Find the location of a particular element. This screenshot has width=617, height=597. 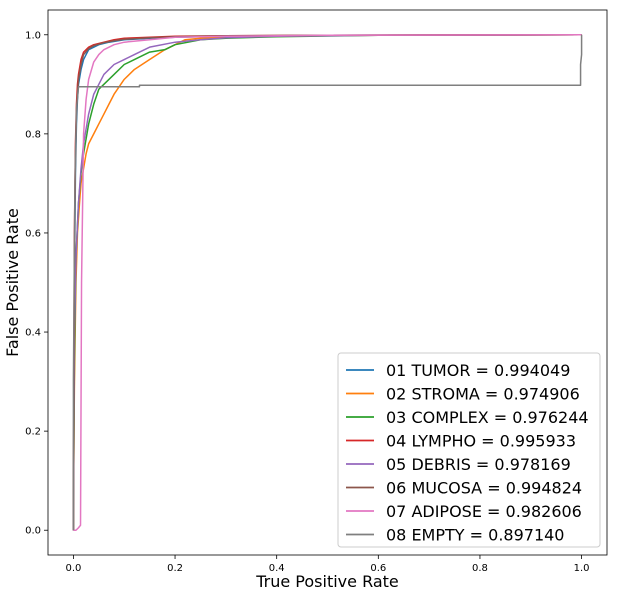

y-tick-label: 0.0 is located at coordinates (33, 531).